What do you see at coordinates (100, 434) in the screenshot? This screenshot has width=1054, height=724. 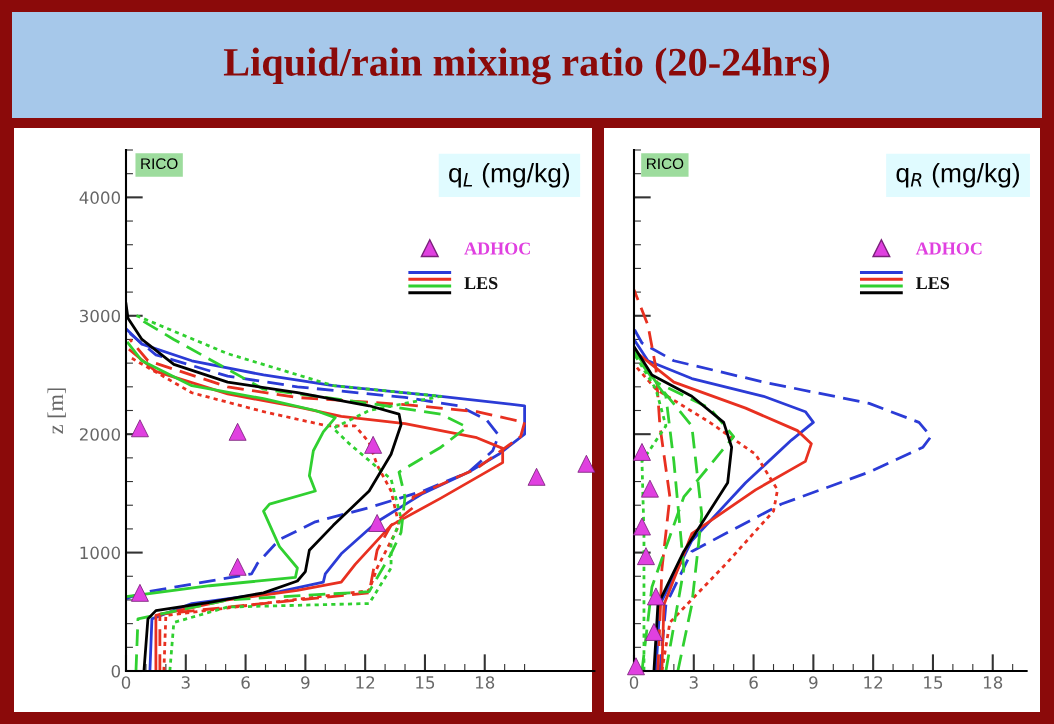 I see `y-tick-label: 2000` at bounding box center [100, 434].